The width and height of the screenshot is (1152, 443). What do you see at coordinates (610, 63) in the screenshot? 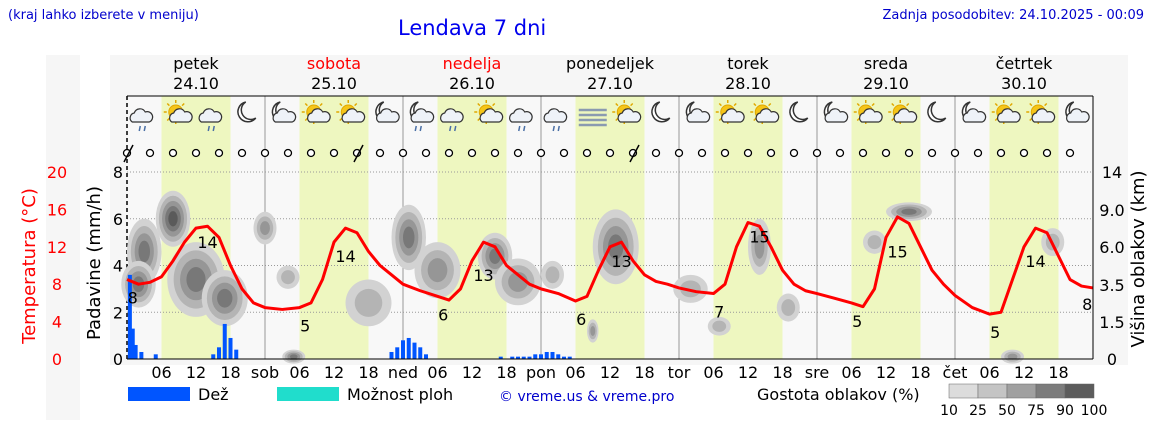
I see `day-name-ponedeljek: ponedeljek` at bounding box center [610, 63].